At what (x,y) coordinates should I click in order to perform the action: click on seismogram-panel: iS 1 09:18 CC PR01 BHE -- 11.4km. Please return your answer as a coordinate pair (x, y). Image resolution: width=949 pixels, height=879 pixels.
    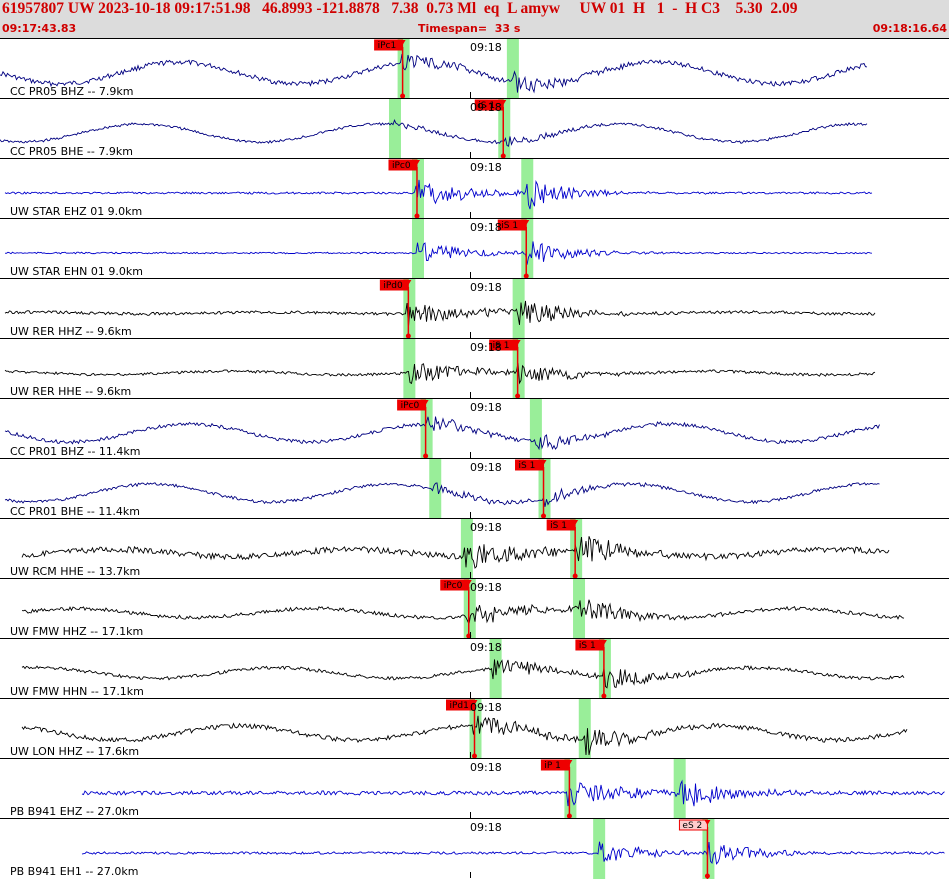
    Looking at the image, I should click on (474, 488).